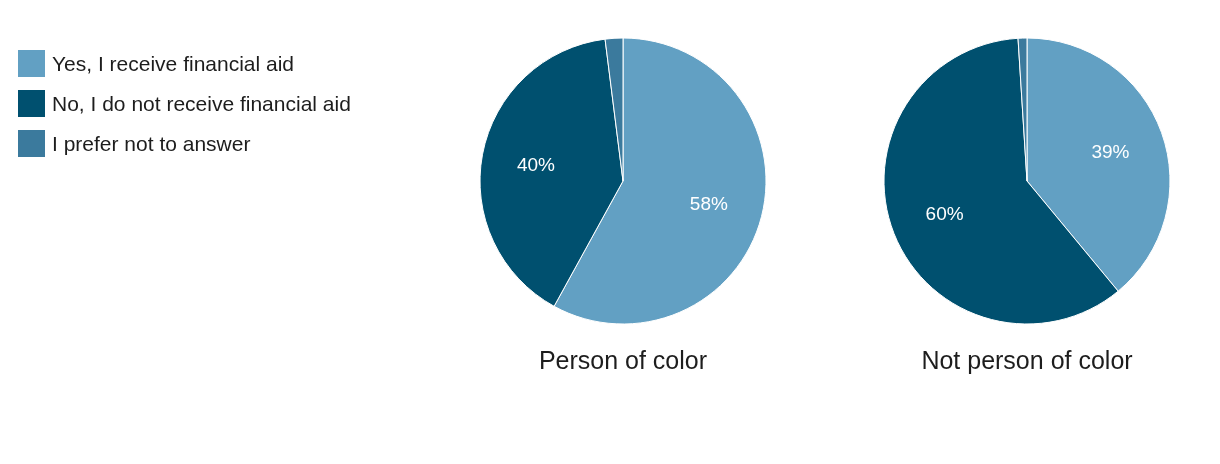 This screenshot has height=464, width=1220. I want to click on text: Person of color, so click(623, 360).